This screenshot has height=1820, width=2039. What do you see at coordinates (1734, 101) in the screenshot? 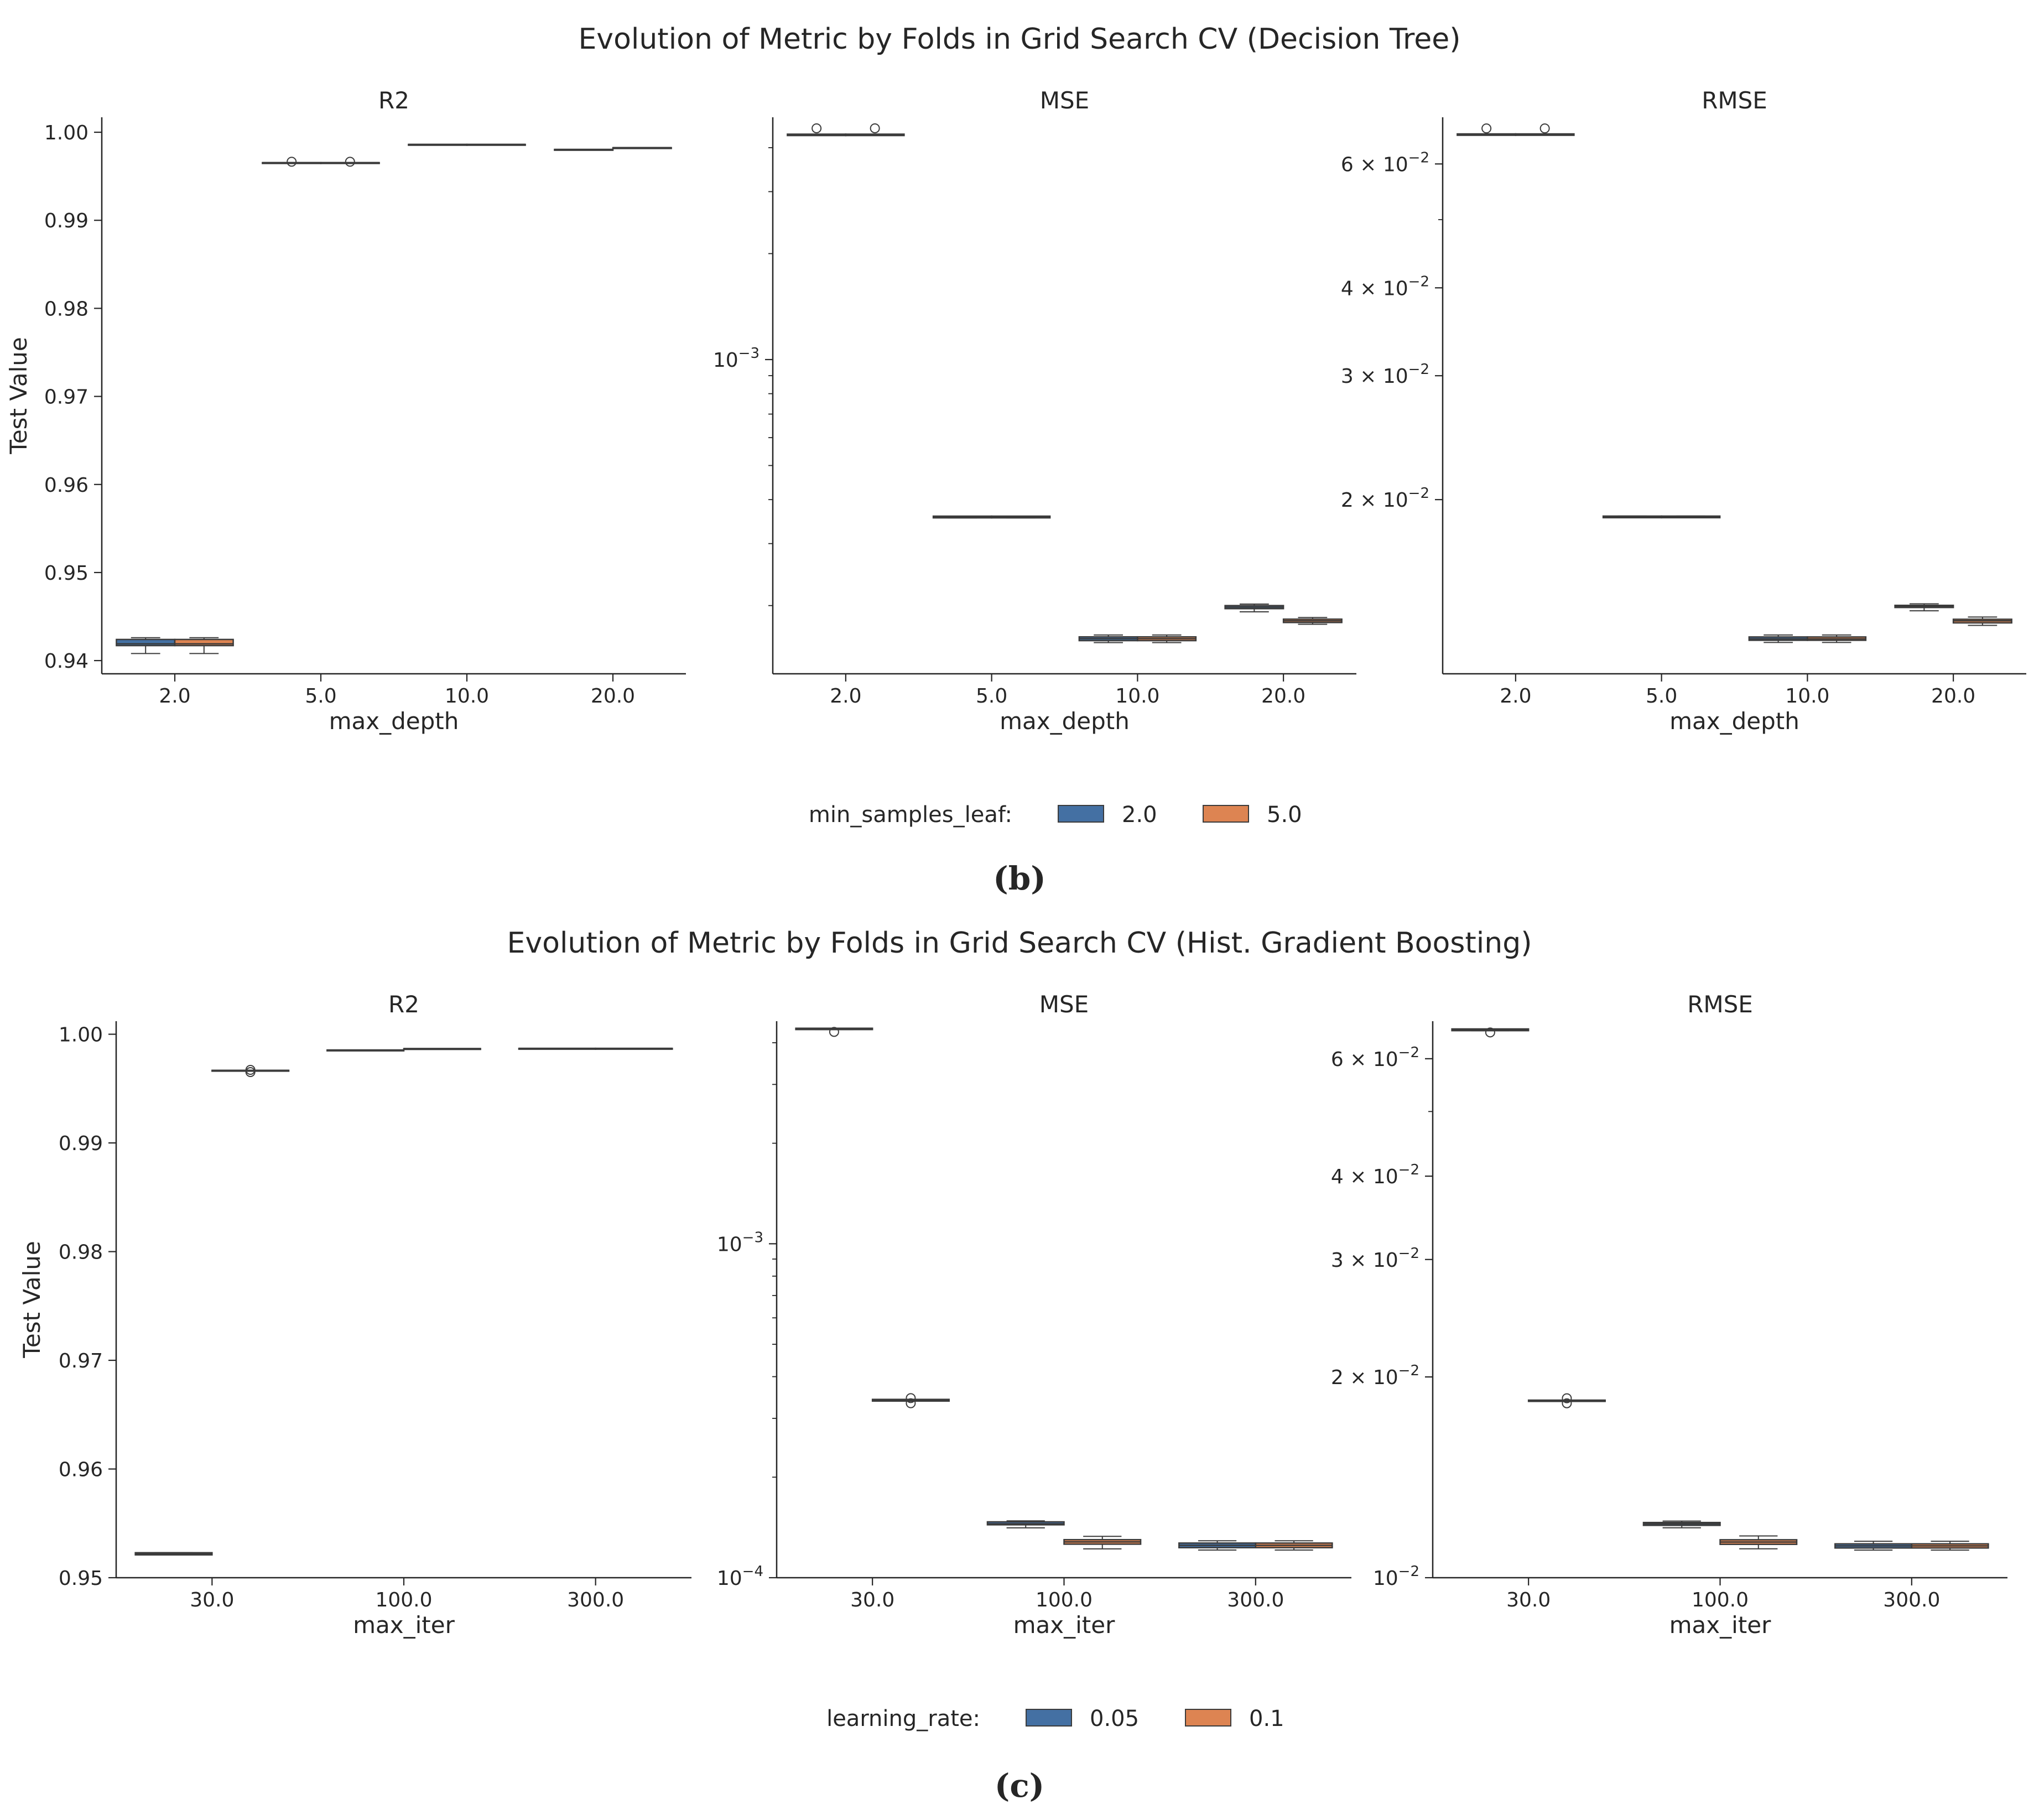
I see `panel-title: RMSE` at bounding box center [1734, 101].